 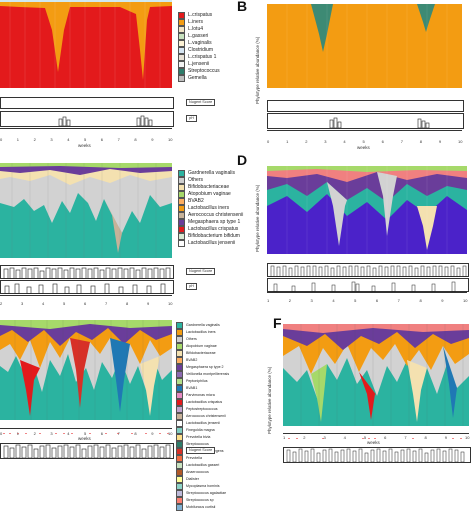 What do you see at coordinates (367, 262) in the screenshot?
I see `panel-d-marker-strip` at bounding box center [367, 262].